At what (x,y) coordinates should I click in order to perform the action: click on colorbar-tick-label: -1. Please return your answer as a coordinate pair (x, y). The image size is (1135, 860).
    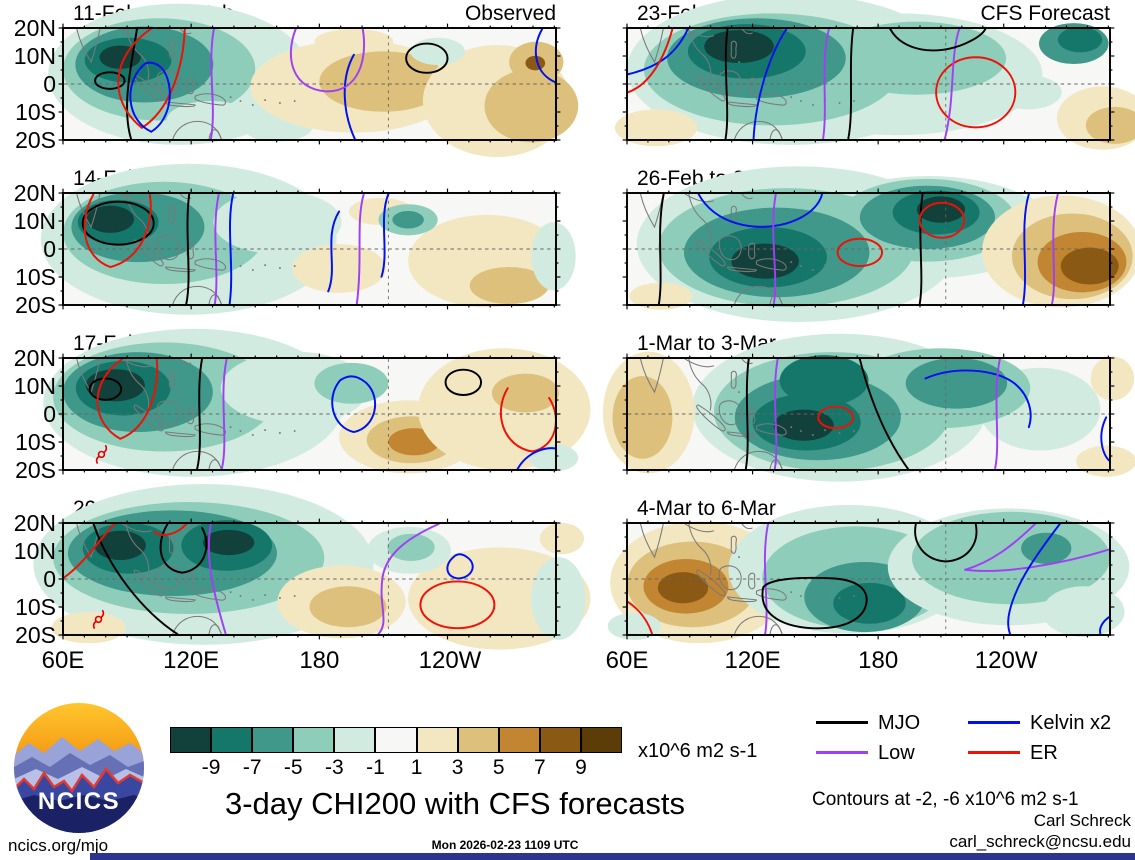
    Looking at the image, I should click on (375, 767).